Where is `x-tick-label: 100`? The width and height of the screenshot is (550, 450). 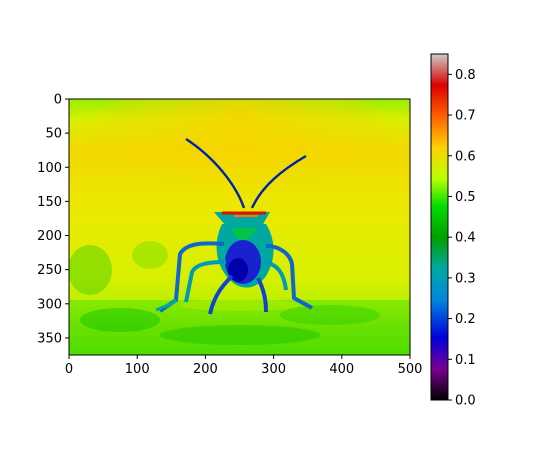
x-tick-label: 100 is located at coordinates (137, 369).